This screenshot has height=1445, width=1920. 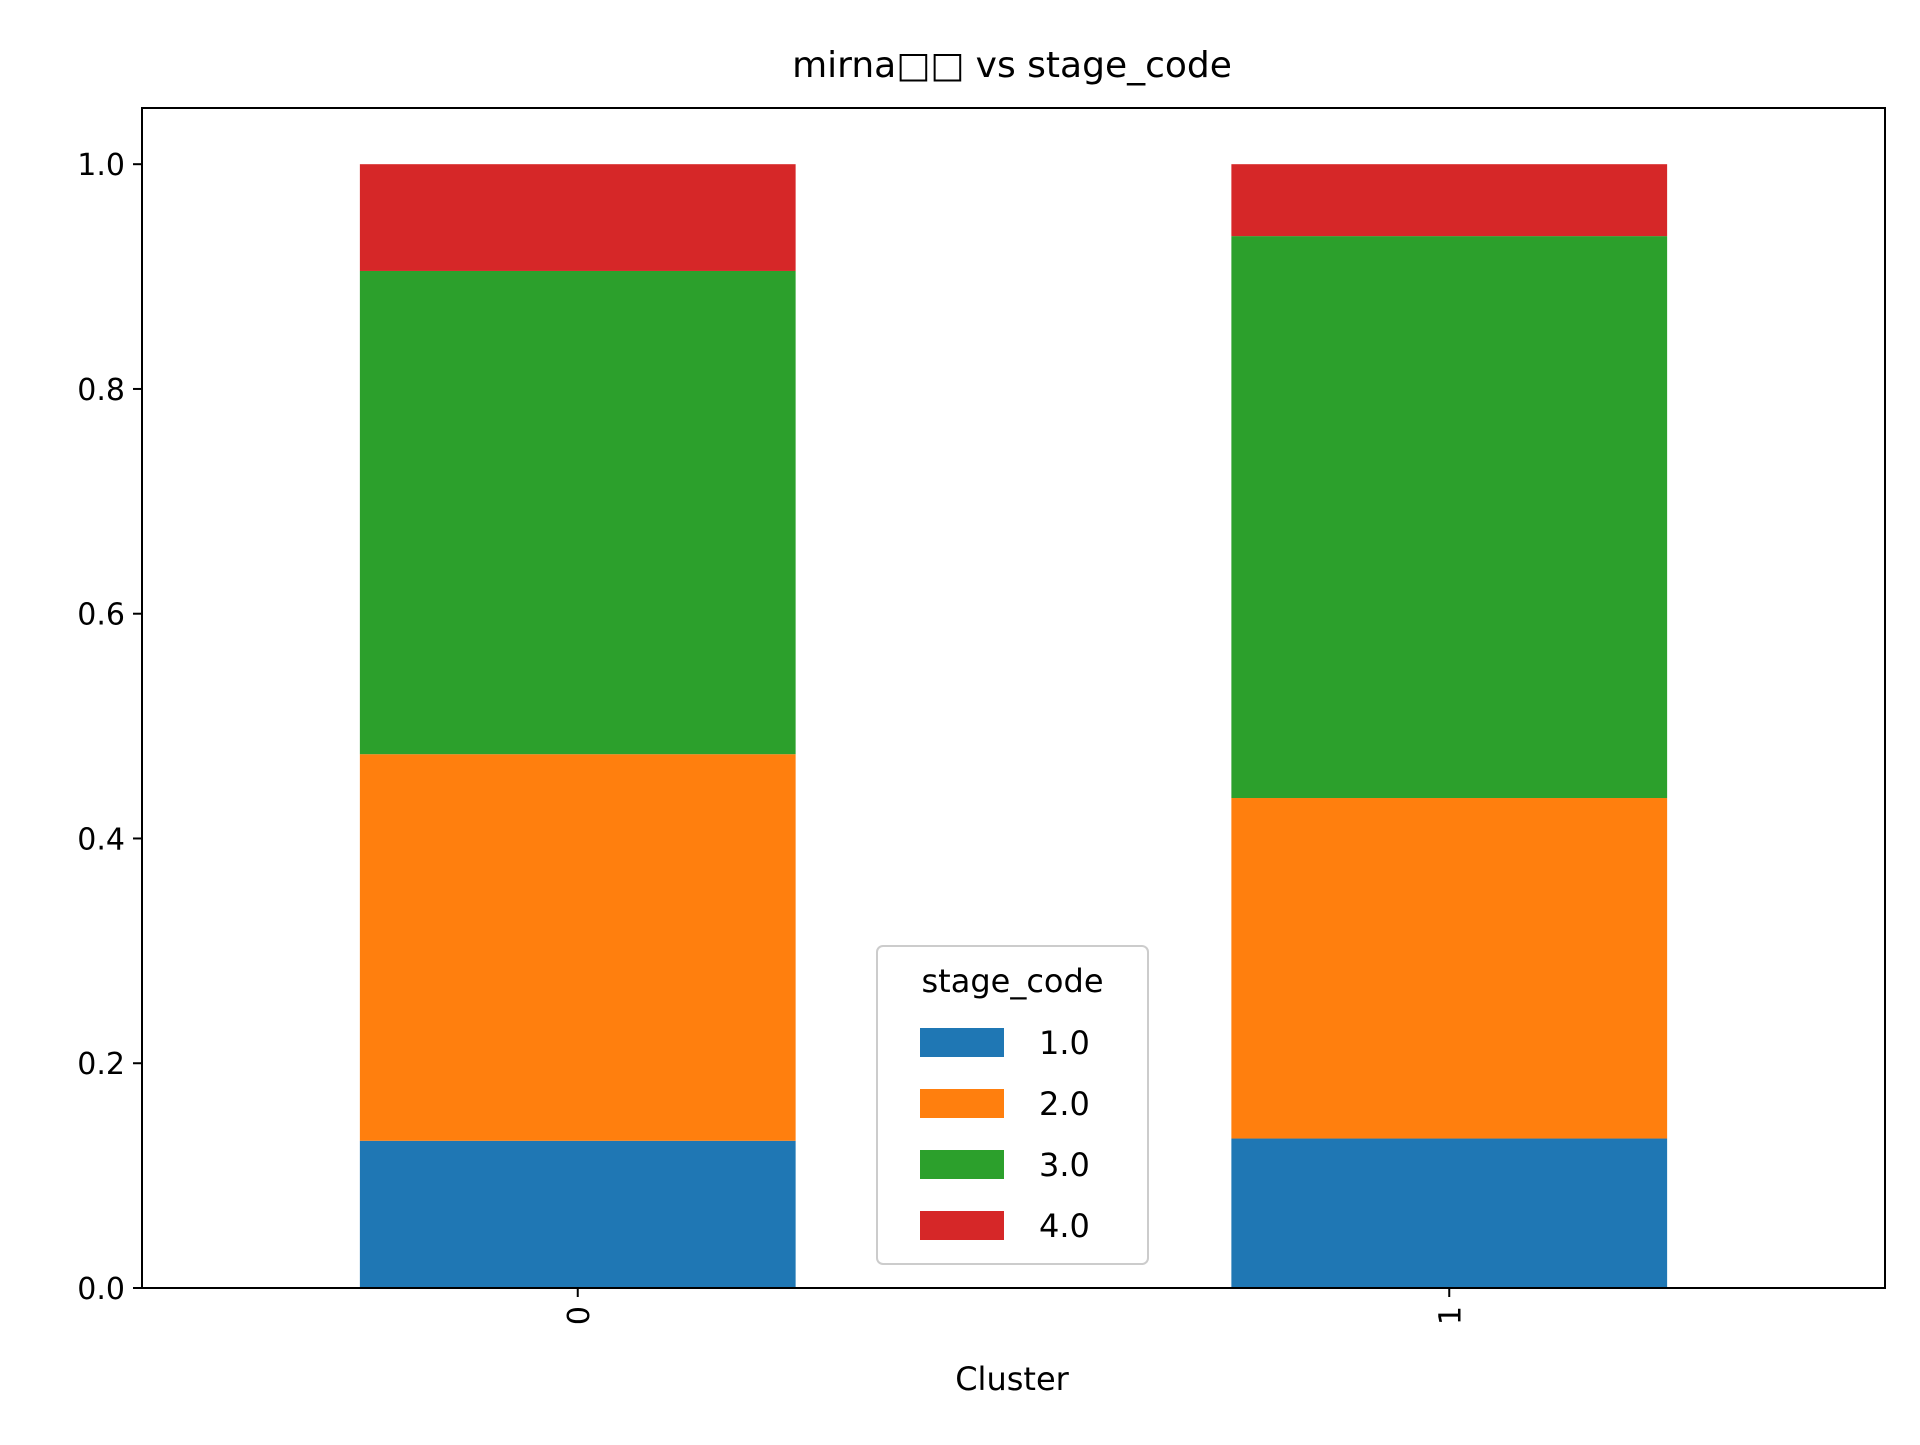 I want to click on legend-label-3-0: 3.0, so click(x=1064, y=1165).